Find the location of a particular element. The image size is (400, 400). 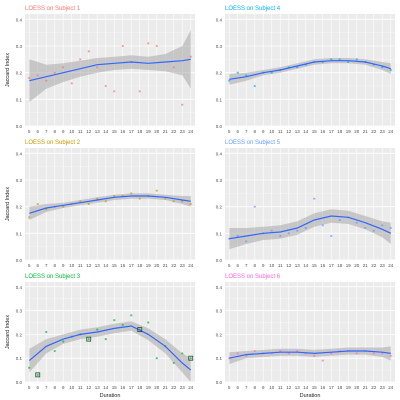

x-tick-label: 24 is located at coordinates (191, 265).